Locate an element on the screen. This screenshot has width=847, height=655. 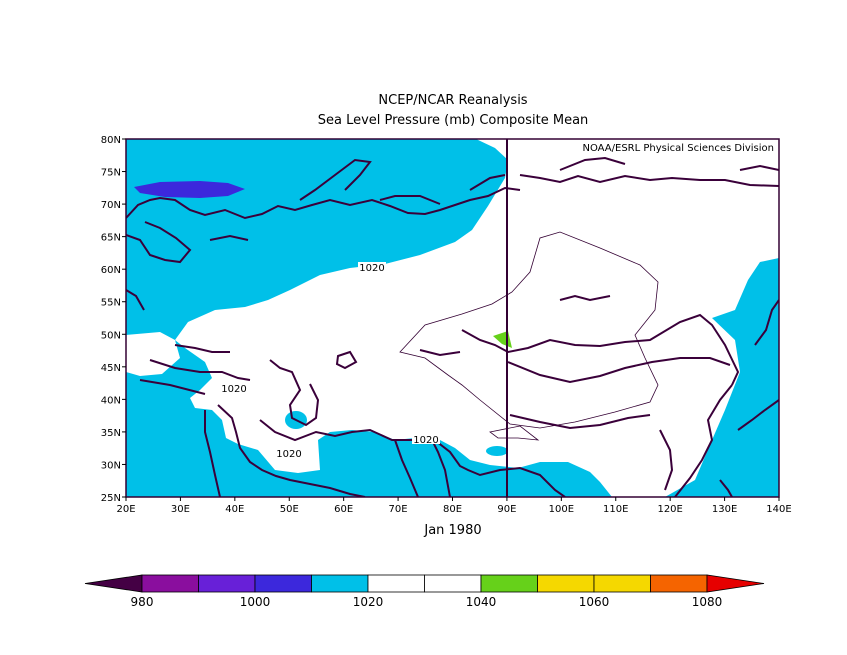
lon-tick-label: 110E is located at coordinates (615, 509).